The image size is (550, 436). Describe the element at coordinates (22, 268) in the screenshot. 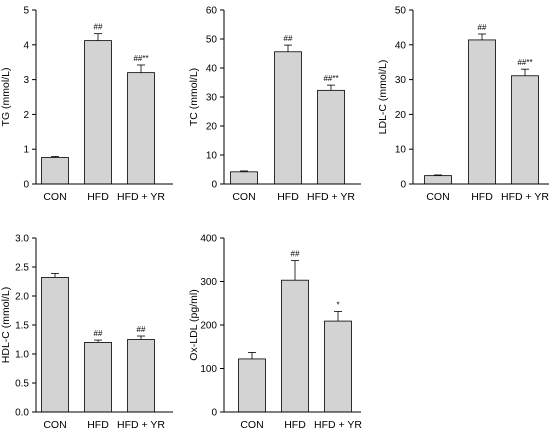

I see `y-tick-label: 2.5` at that location.